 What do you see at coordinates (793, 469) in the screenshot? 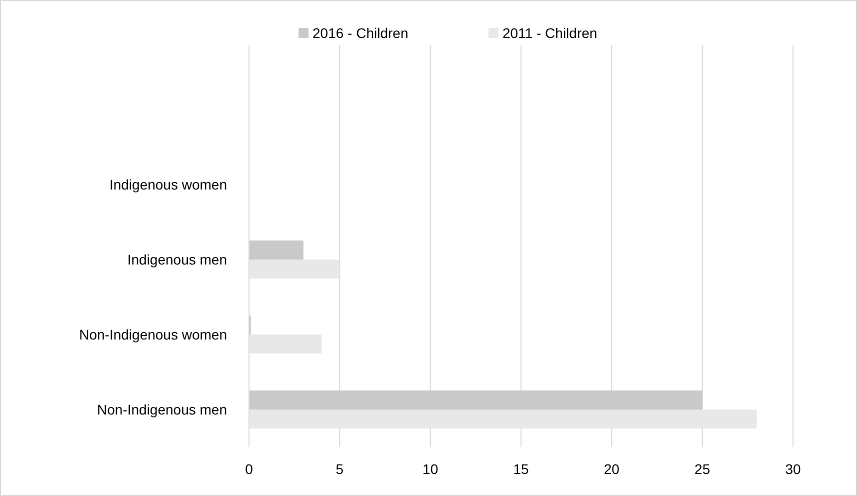
I see `x-tick-label: 30` at bounding box center [793, 469].